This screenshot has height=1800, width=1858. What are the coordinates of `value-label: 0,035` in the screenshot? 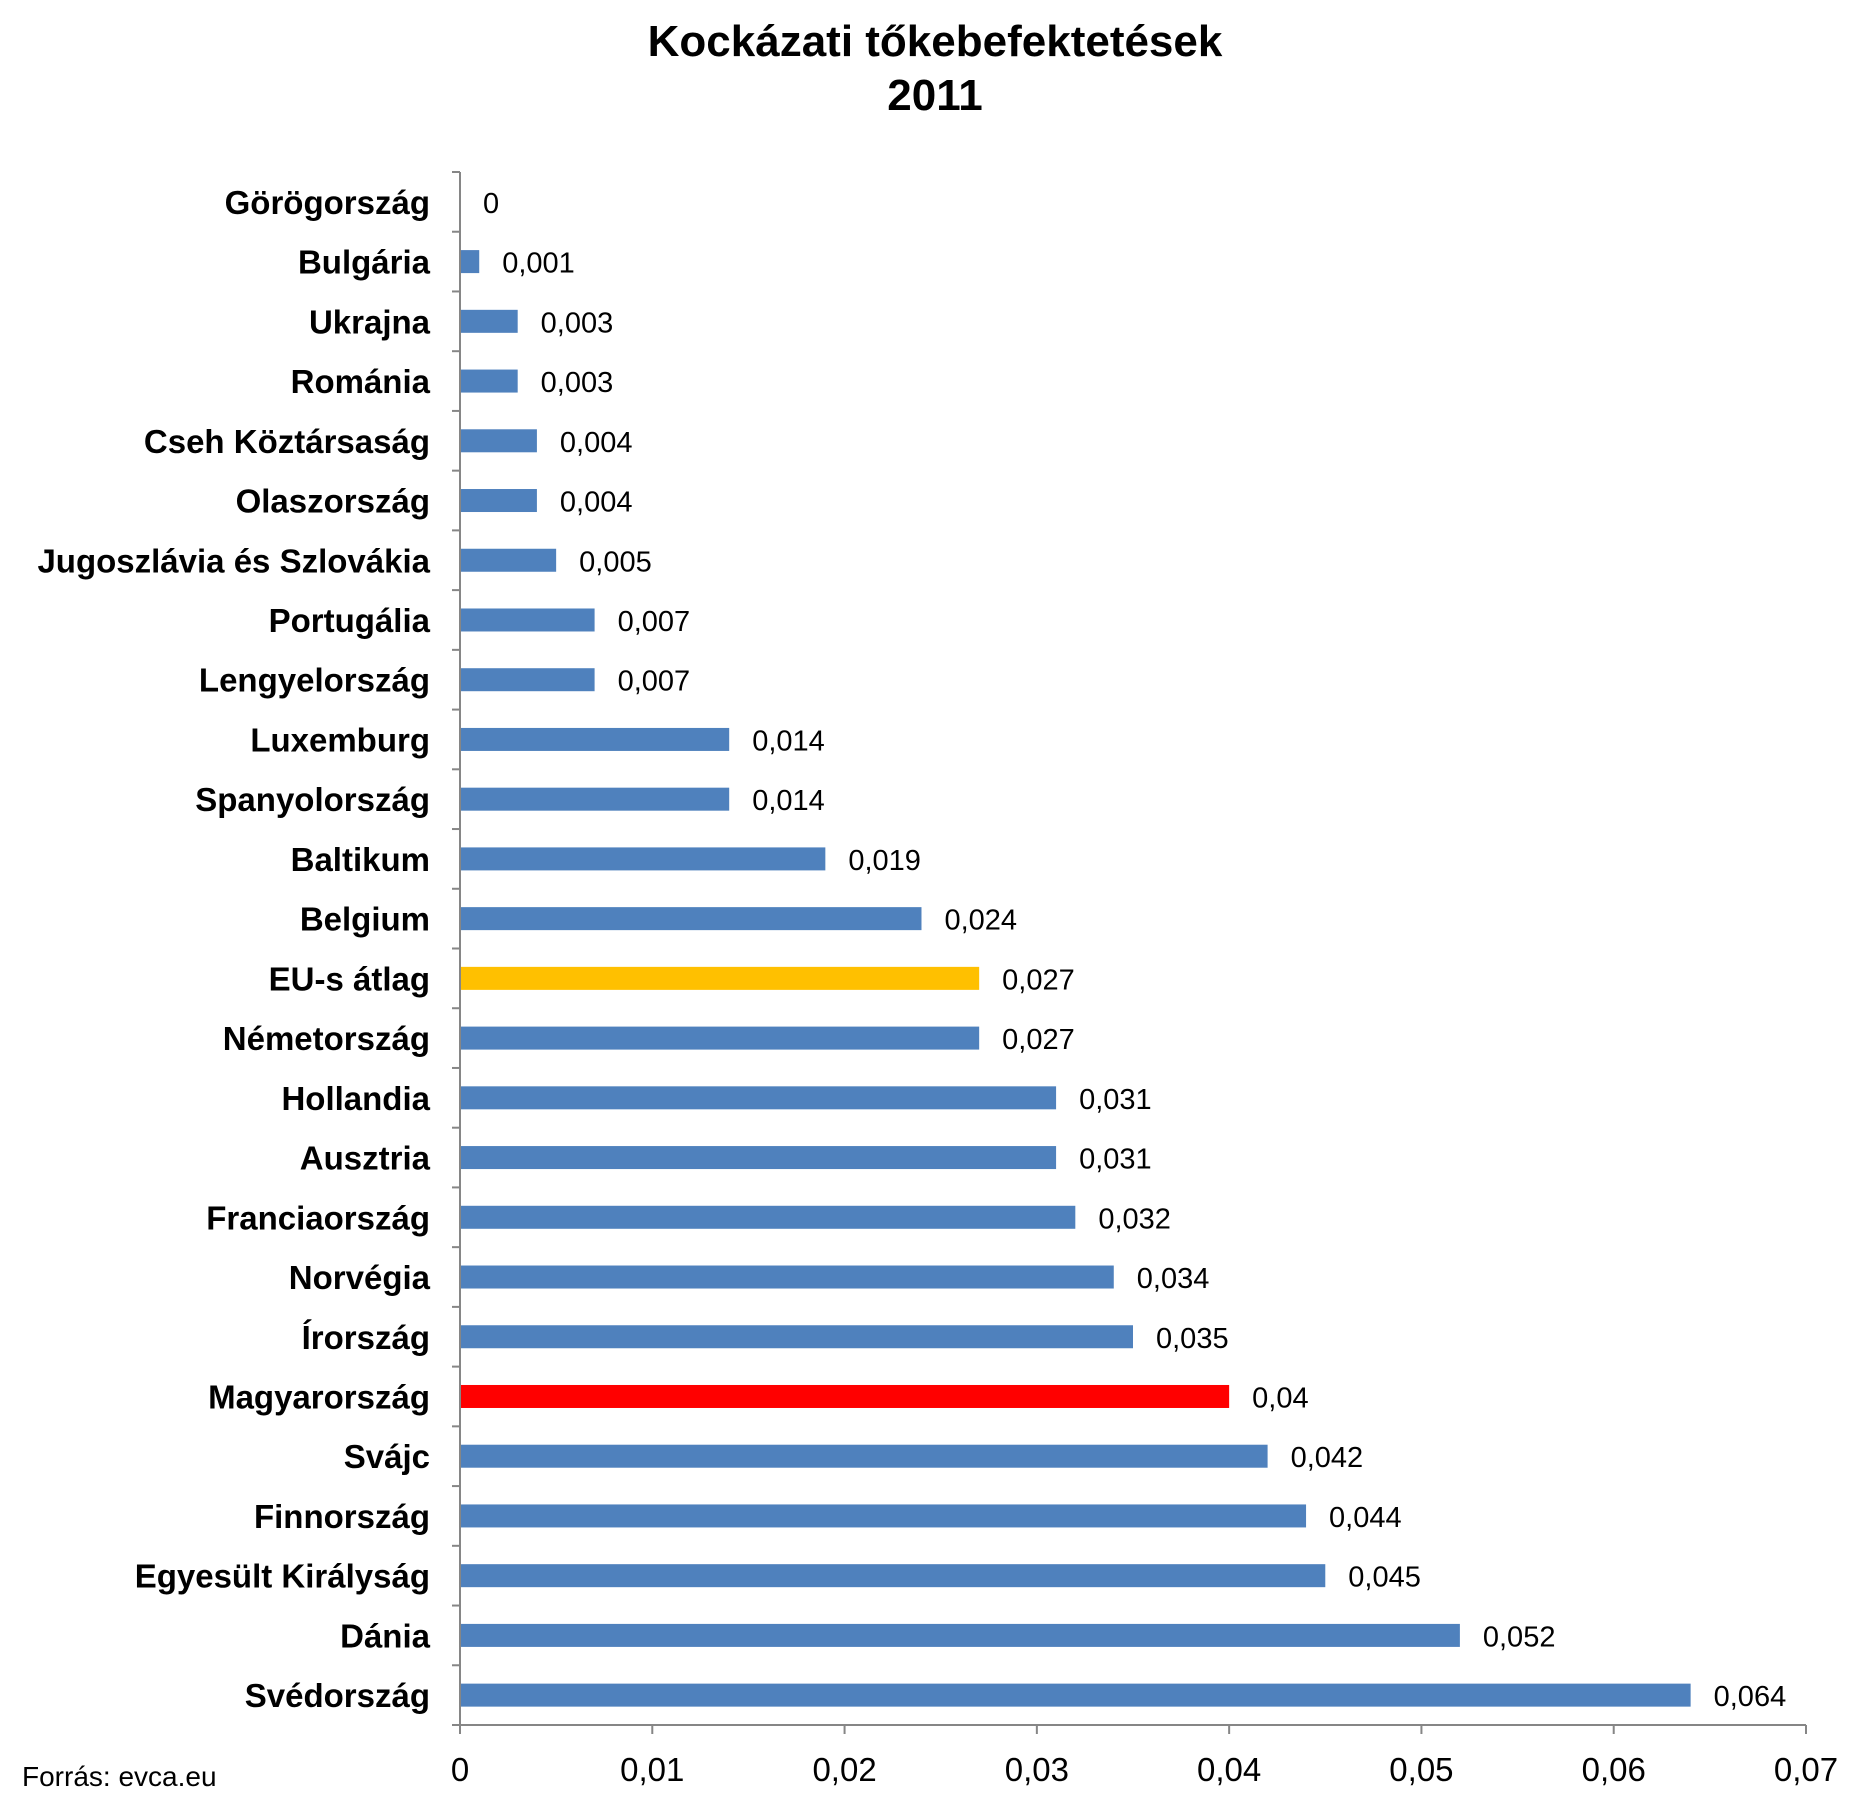 It's located at (1192, 1339).